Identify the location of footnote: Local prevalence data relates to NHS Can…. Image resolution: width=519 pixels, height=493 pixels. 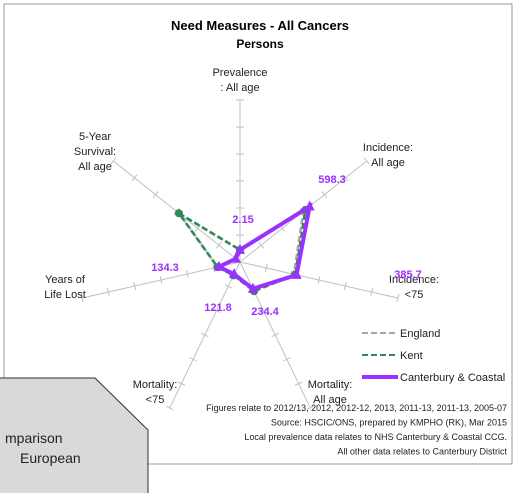
(375, 437).